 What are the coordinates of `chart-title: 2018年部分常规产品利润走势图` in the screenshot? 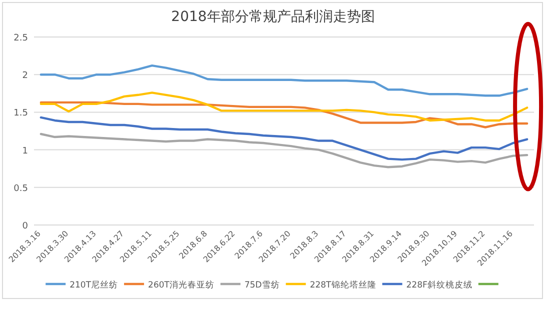 It's located at (273, 17).